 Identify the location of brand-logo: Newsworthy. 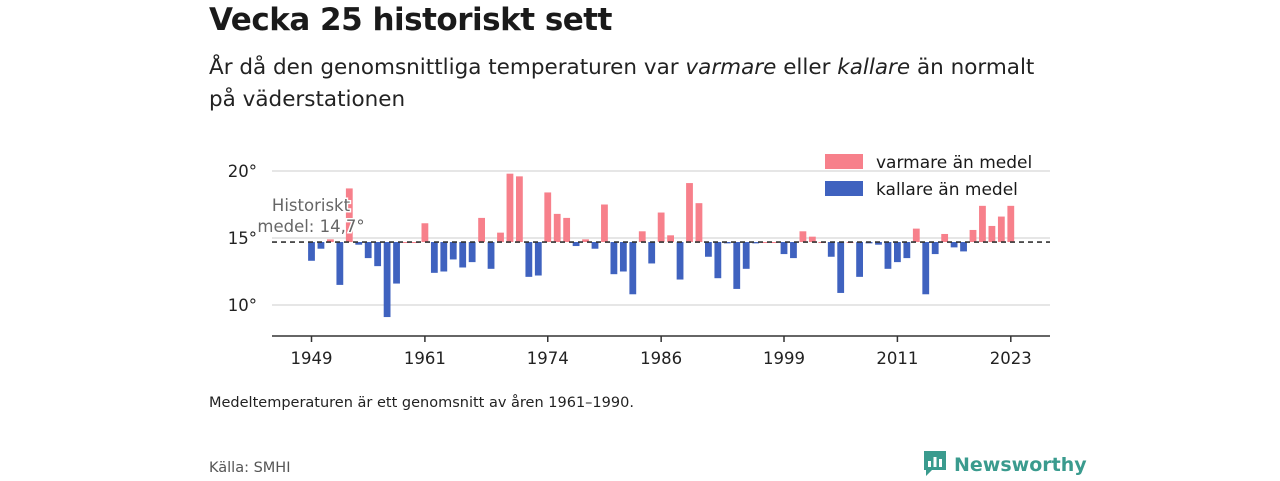
(1004, 465).